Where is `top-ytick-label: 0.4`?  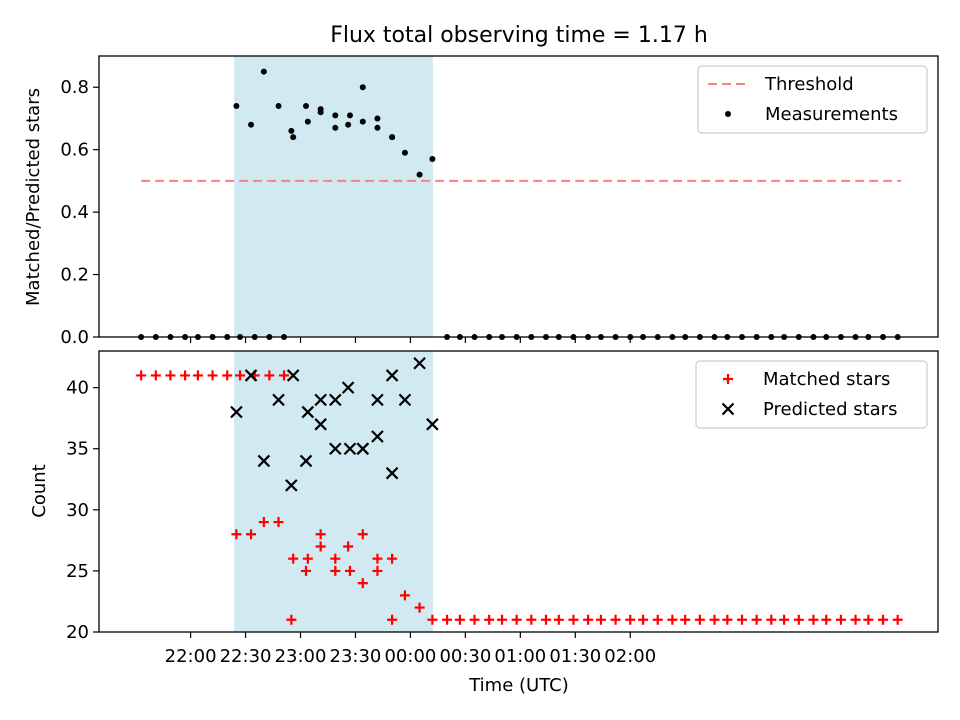
top-ytick-label: 0.4 is located at coordinates (74, 212).